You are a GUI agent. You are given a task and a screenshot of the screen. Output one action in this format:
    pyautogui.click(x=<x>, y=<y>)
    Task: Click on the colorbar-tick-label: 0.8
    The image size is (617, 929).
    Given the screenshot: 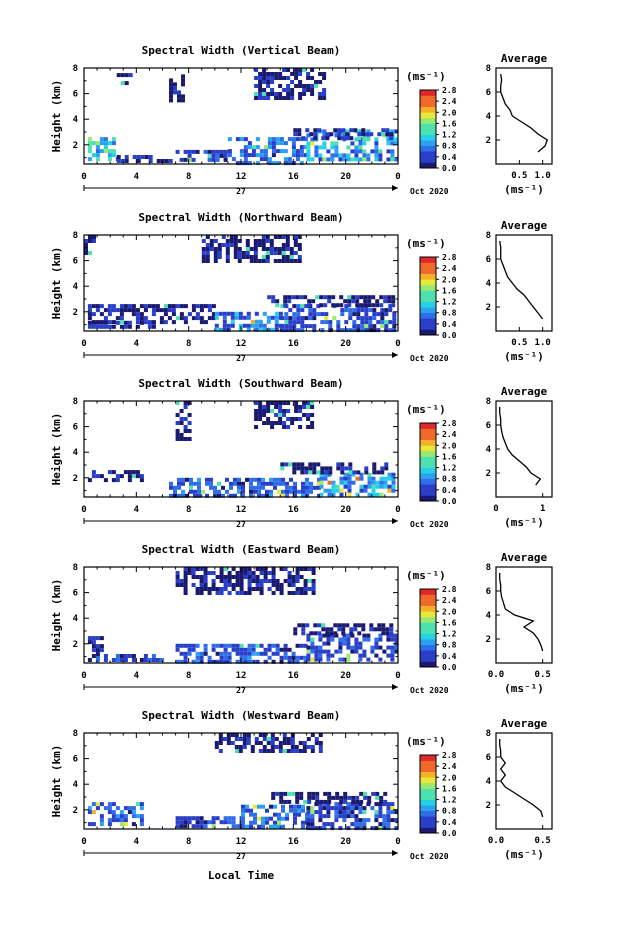 What is the action you would take?
    pyautogui.click(x=449, y=811)
    